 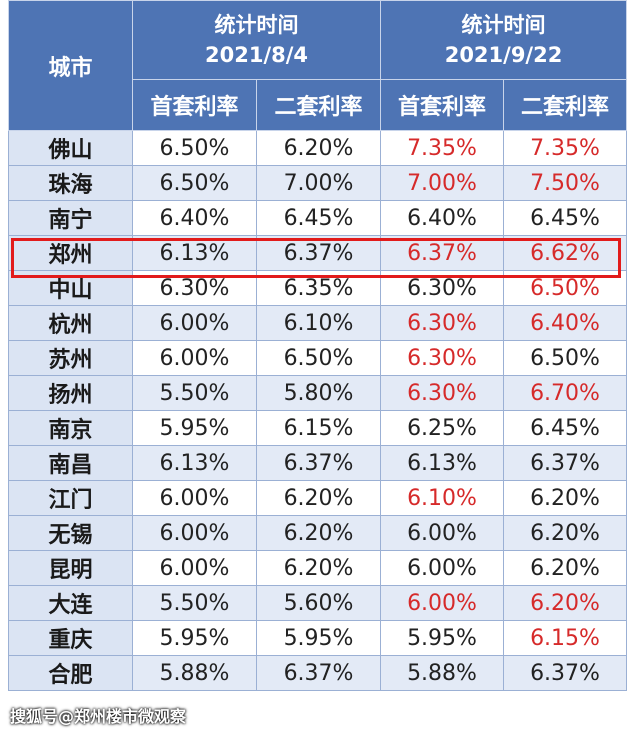 What do you see at coordinates (70, 218) in the screenshot?
I see `city-cell: 南宁` at bounding box center [70, 218].